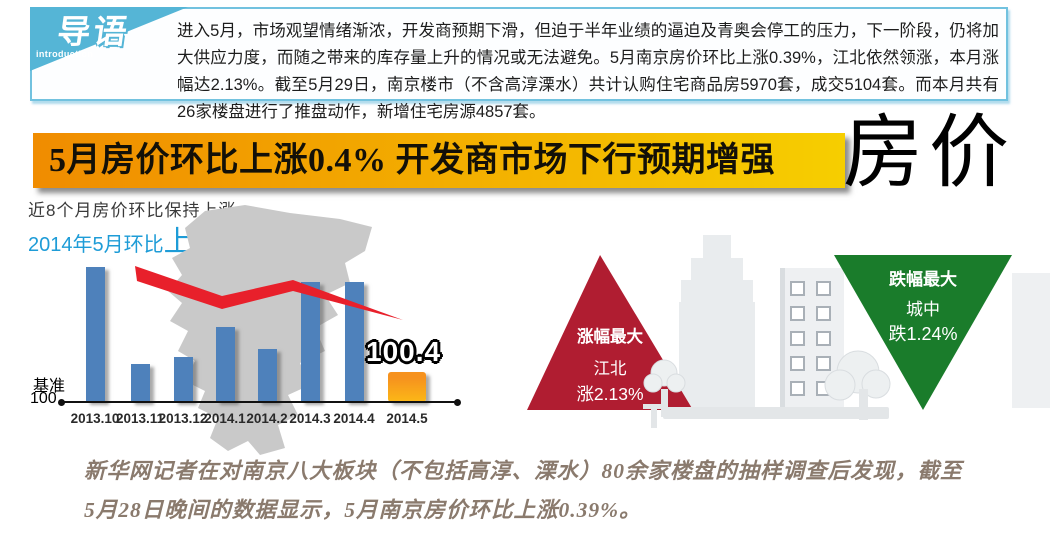  I want to click on small-tree-icon, so click(664, 388).